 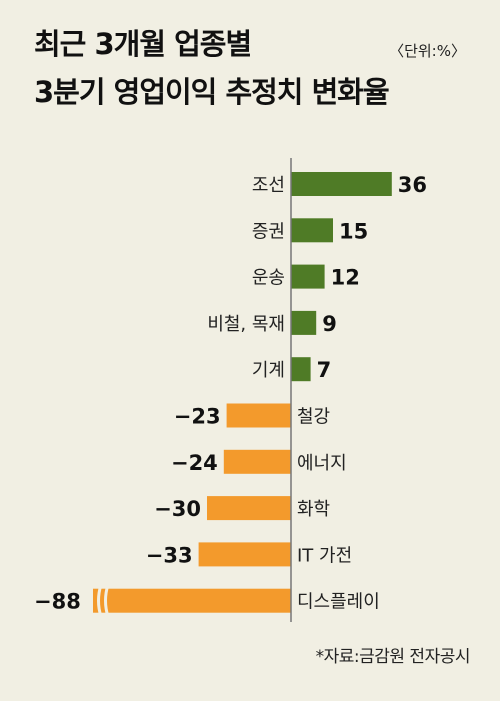 I want to click on category-label-7: 화학, so click(x=313, y=509).